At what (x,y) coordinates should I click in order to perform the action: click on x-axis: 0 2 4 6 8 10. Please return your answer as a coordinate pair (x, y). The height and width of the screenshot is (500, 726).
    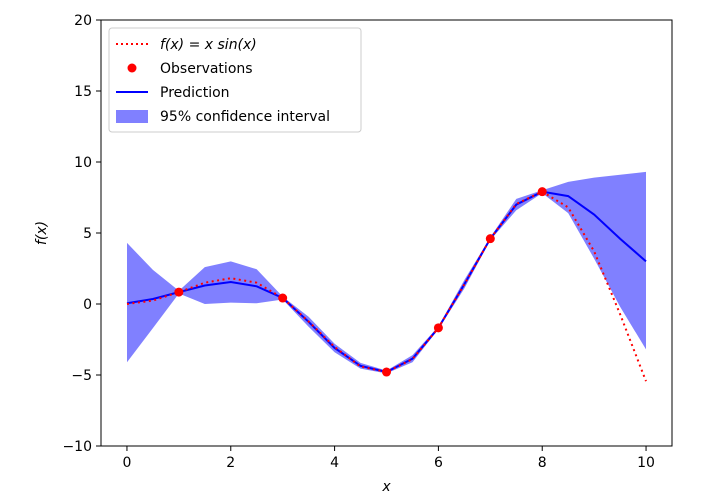
    Looking at the image, I should click on (388, 458).